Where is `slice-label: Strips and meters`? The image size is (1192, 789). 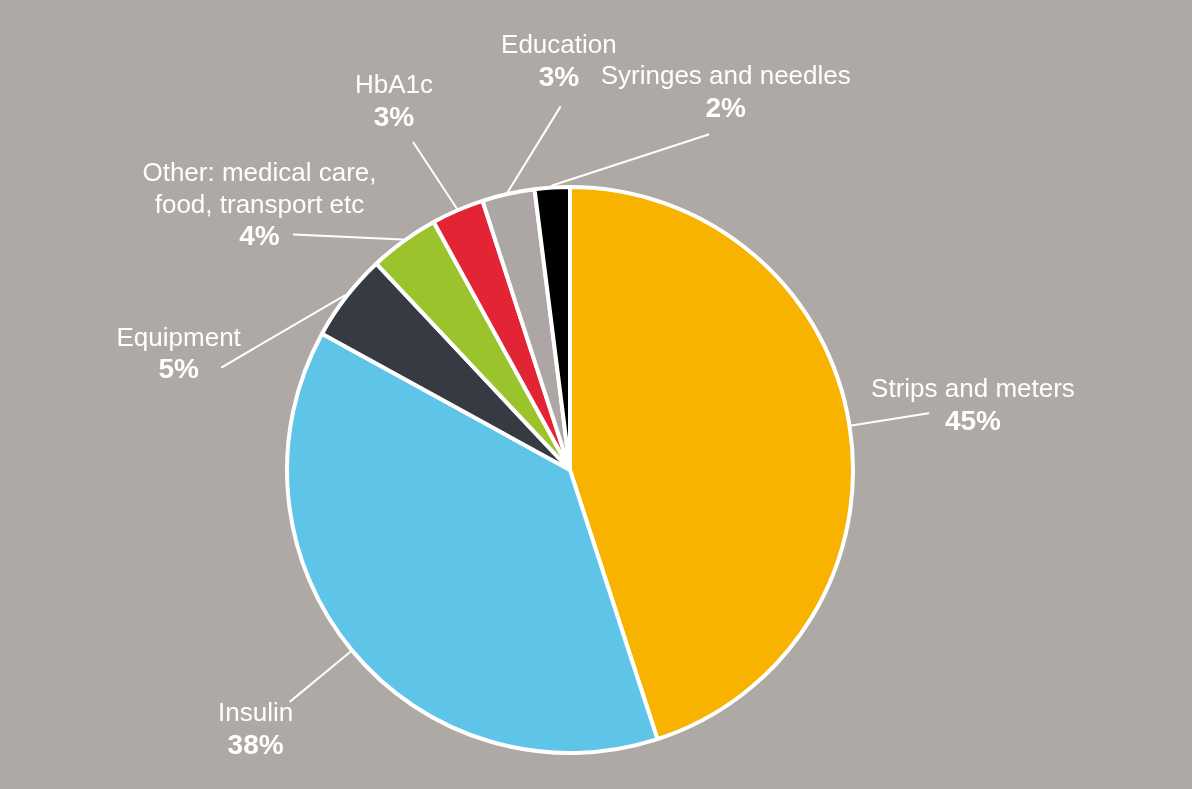
slice-label: Strips and meters is located at coordinates (973, 388).